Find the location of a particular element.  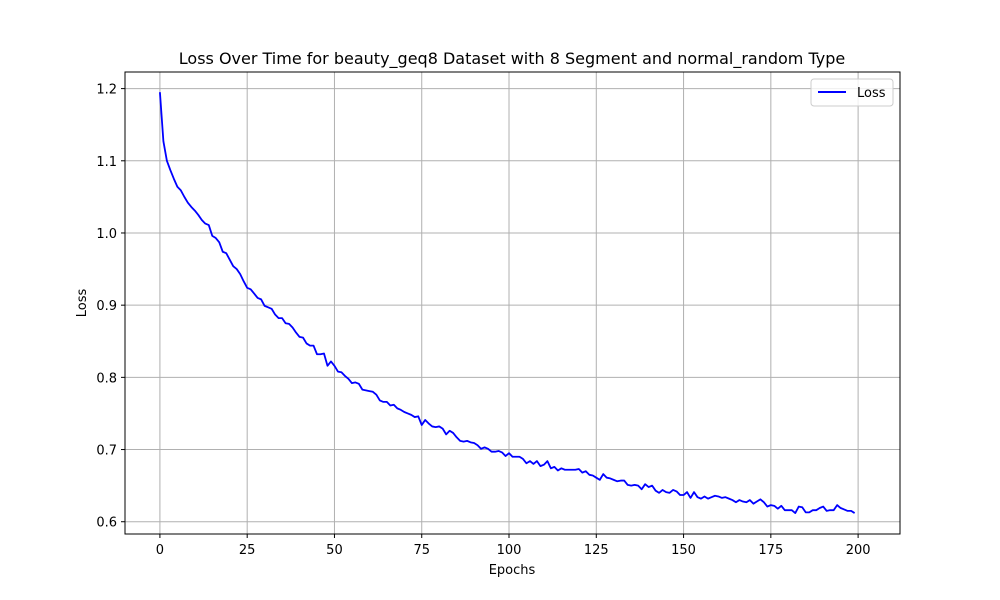

y-tick-label: 1.1 is located at coordinates (106, 162).